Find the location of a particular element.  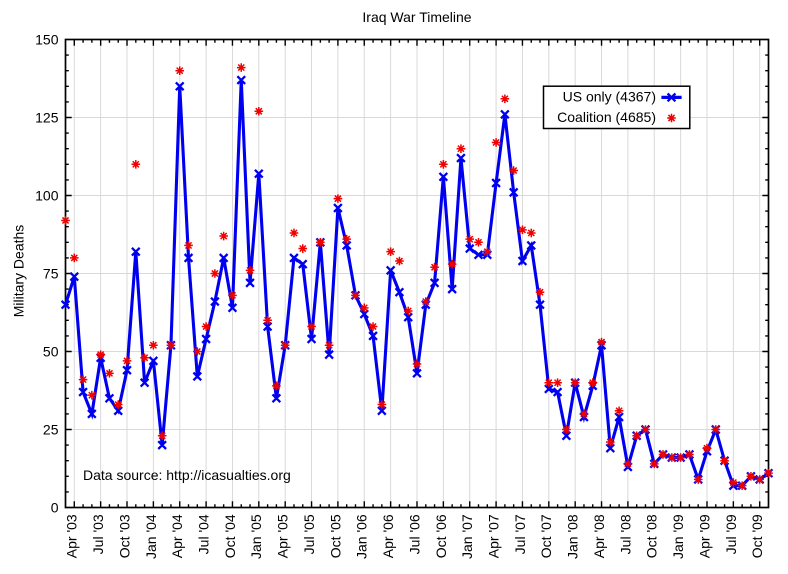

svg-text: Jul '05 is located at coordinates (309, 534).